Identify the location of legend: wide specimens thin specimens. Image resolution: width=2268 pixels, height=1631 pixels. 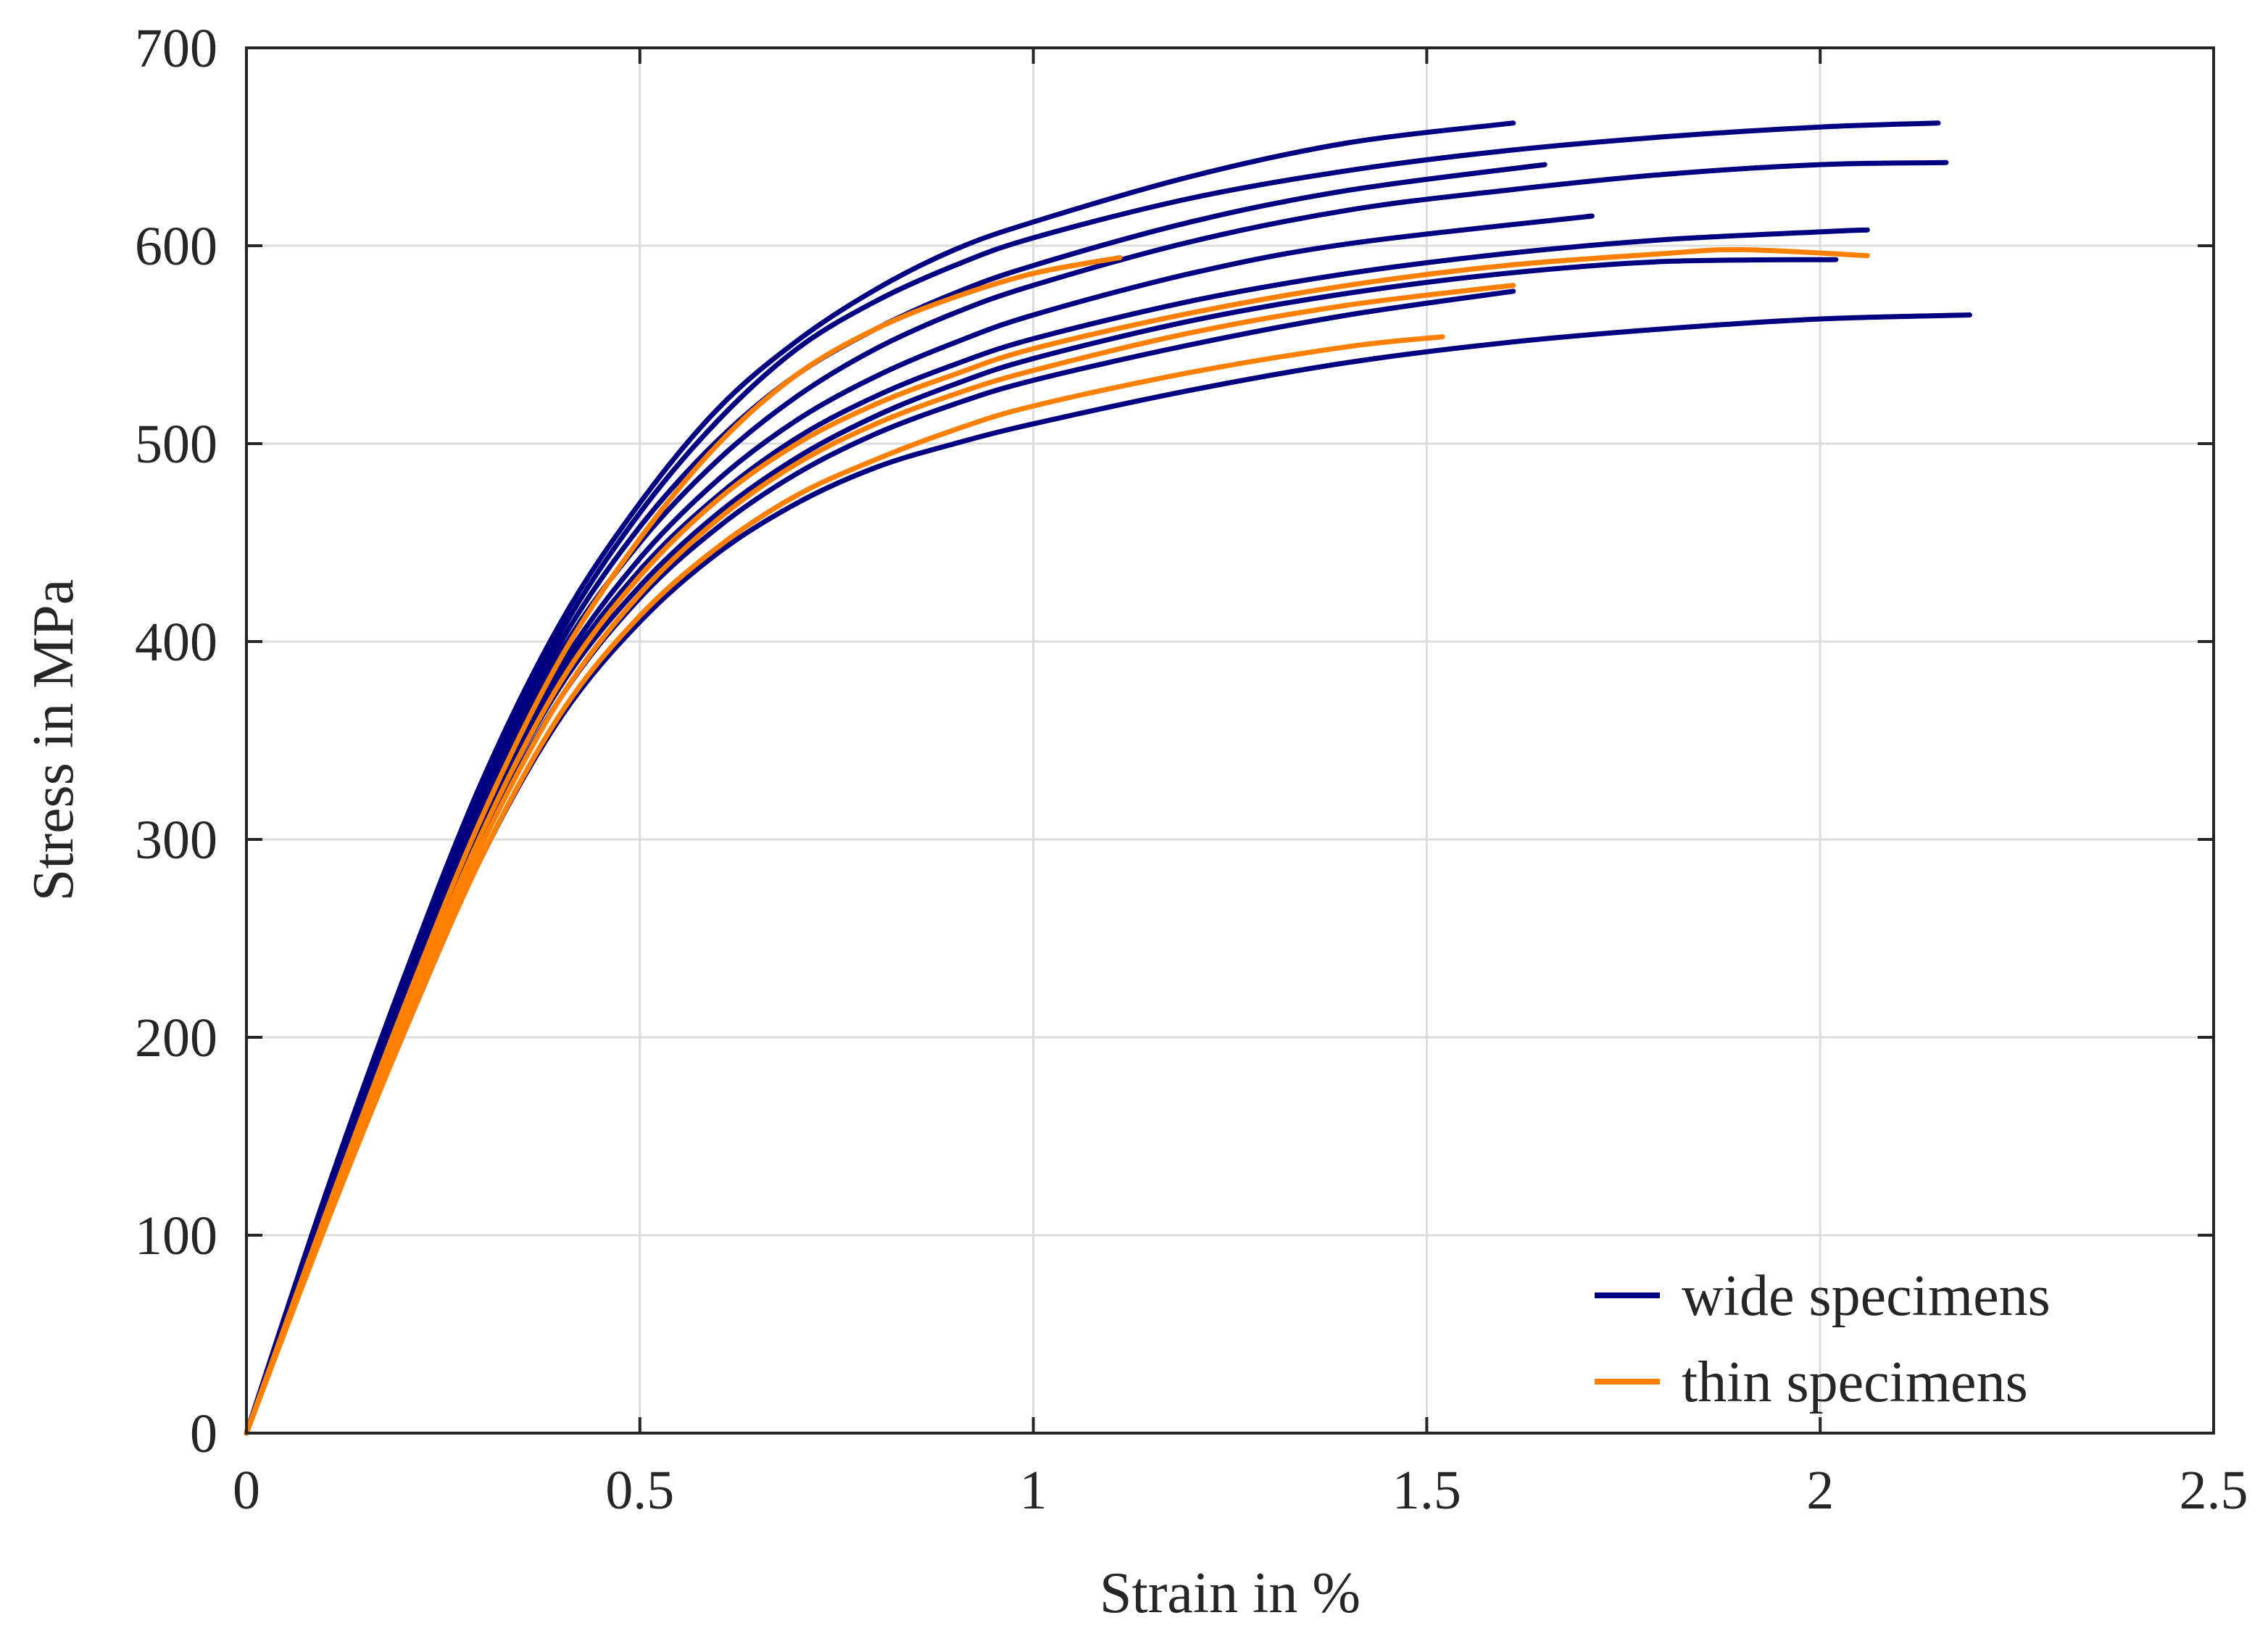
(1823, 1339).